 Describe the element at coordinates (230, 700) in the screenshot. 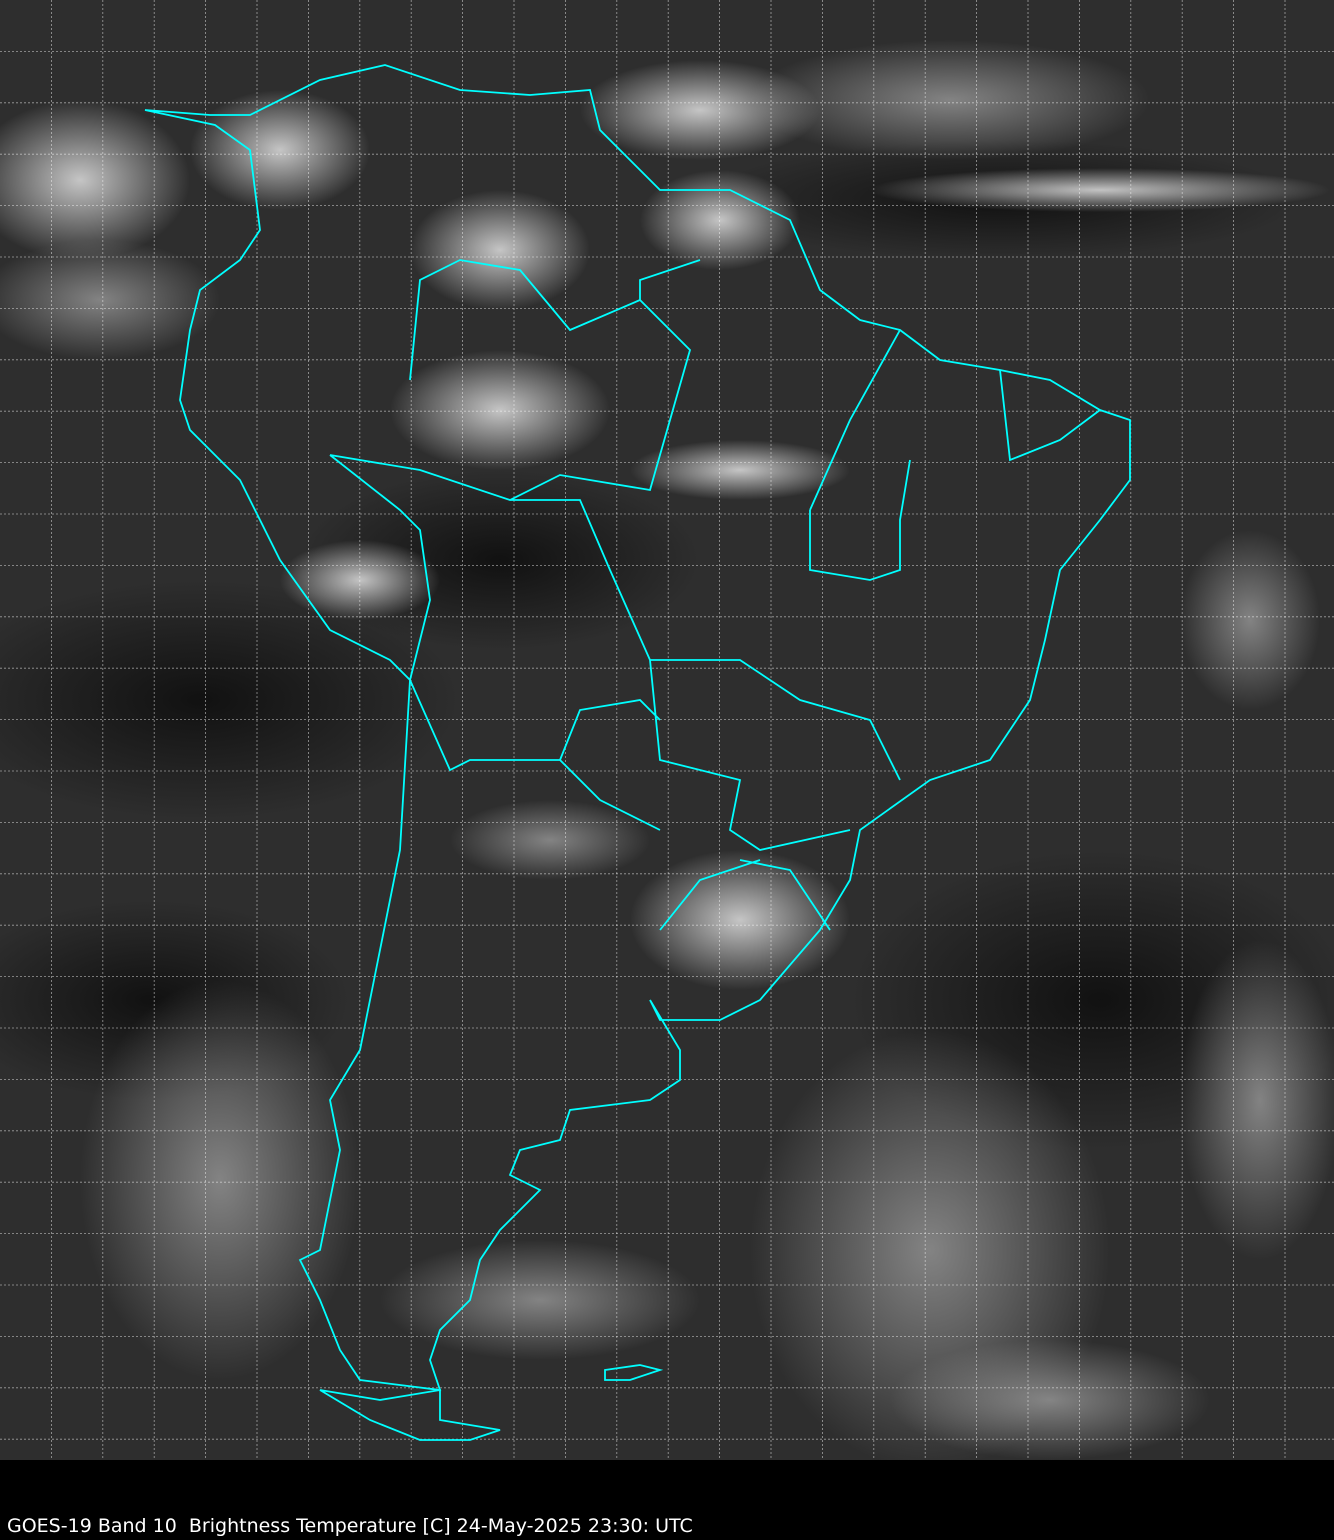

I see `clear-sky-region` at that location.